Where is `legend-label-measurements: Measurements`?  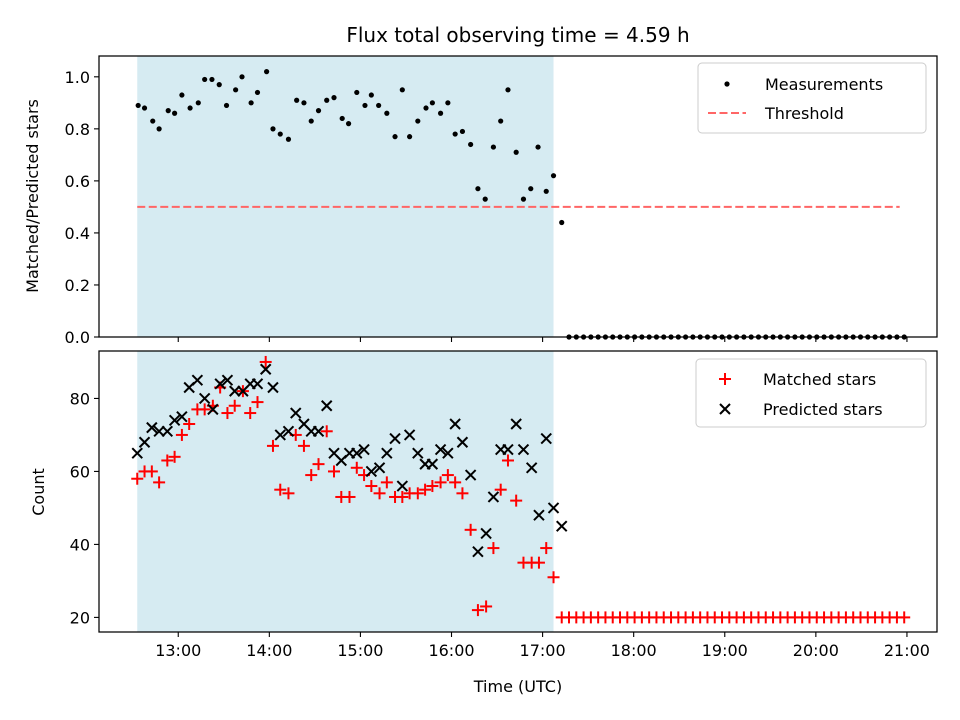
legend-label-measurements: Measurements is located at coordinates (824, 84).